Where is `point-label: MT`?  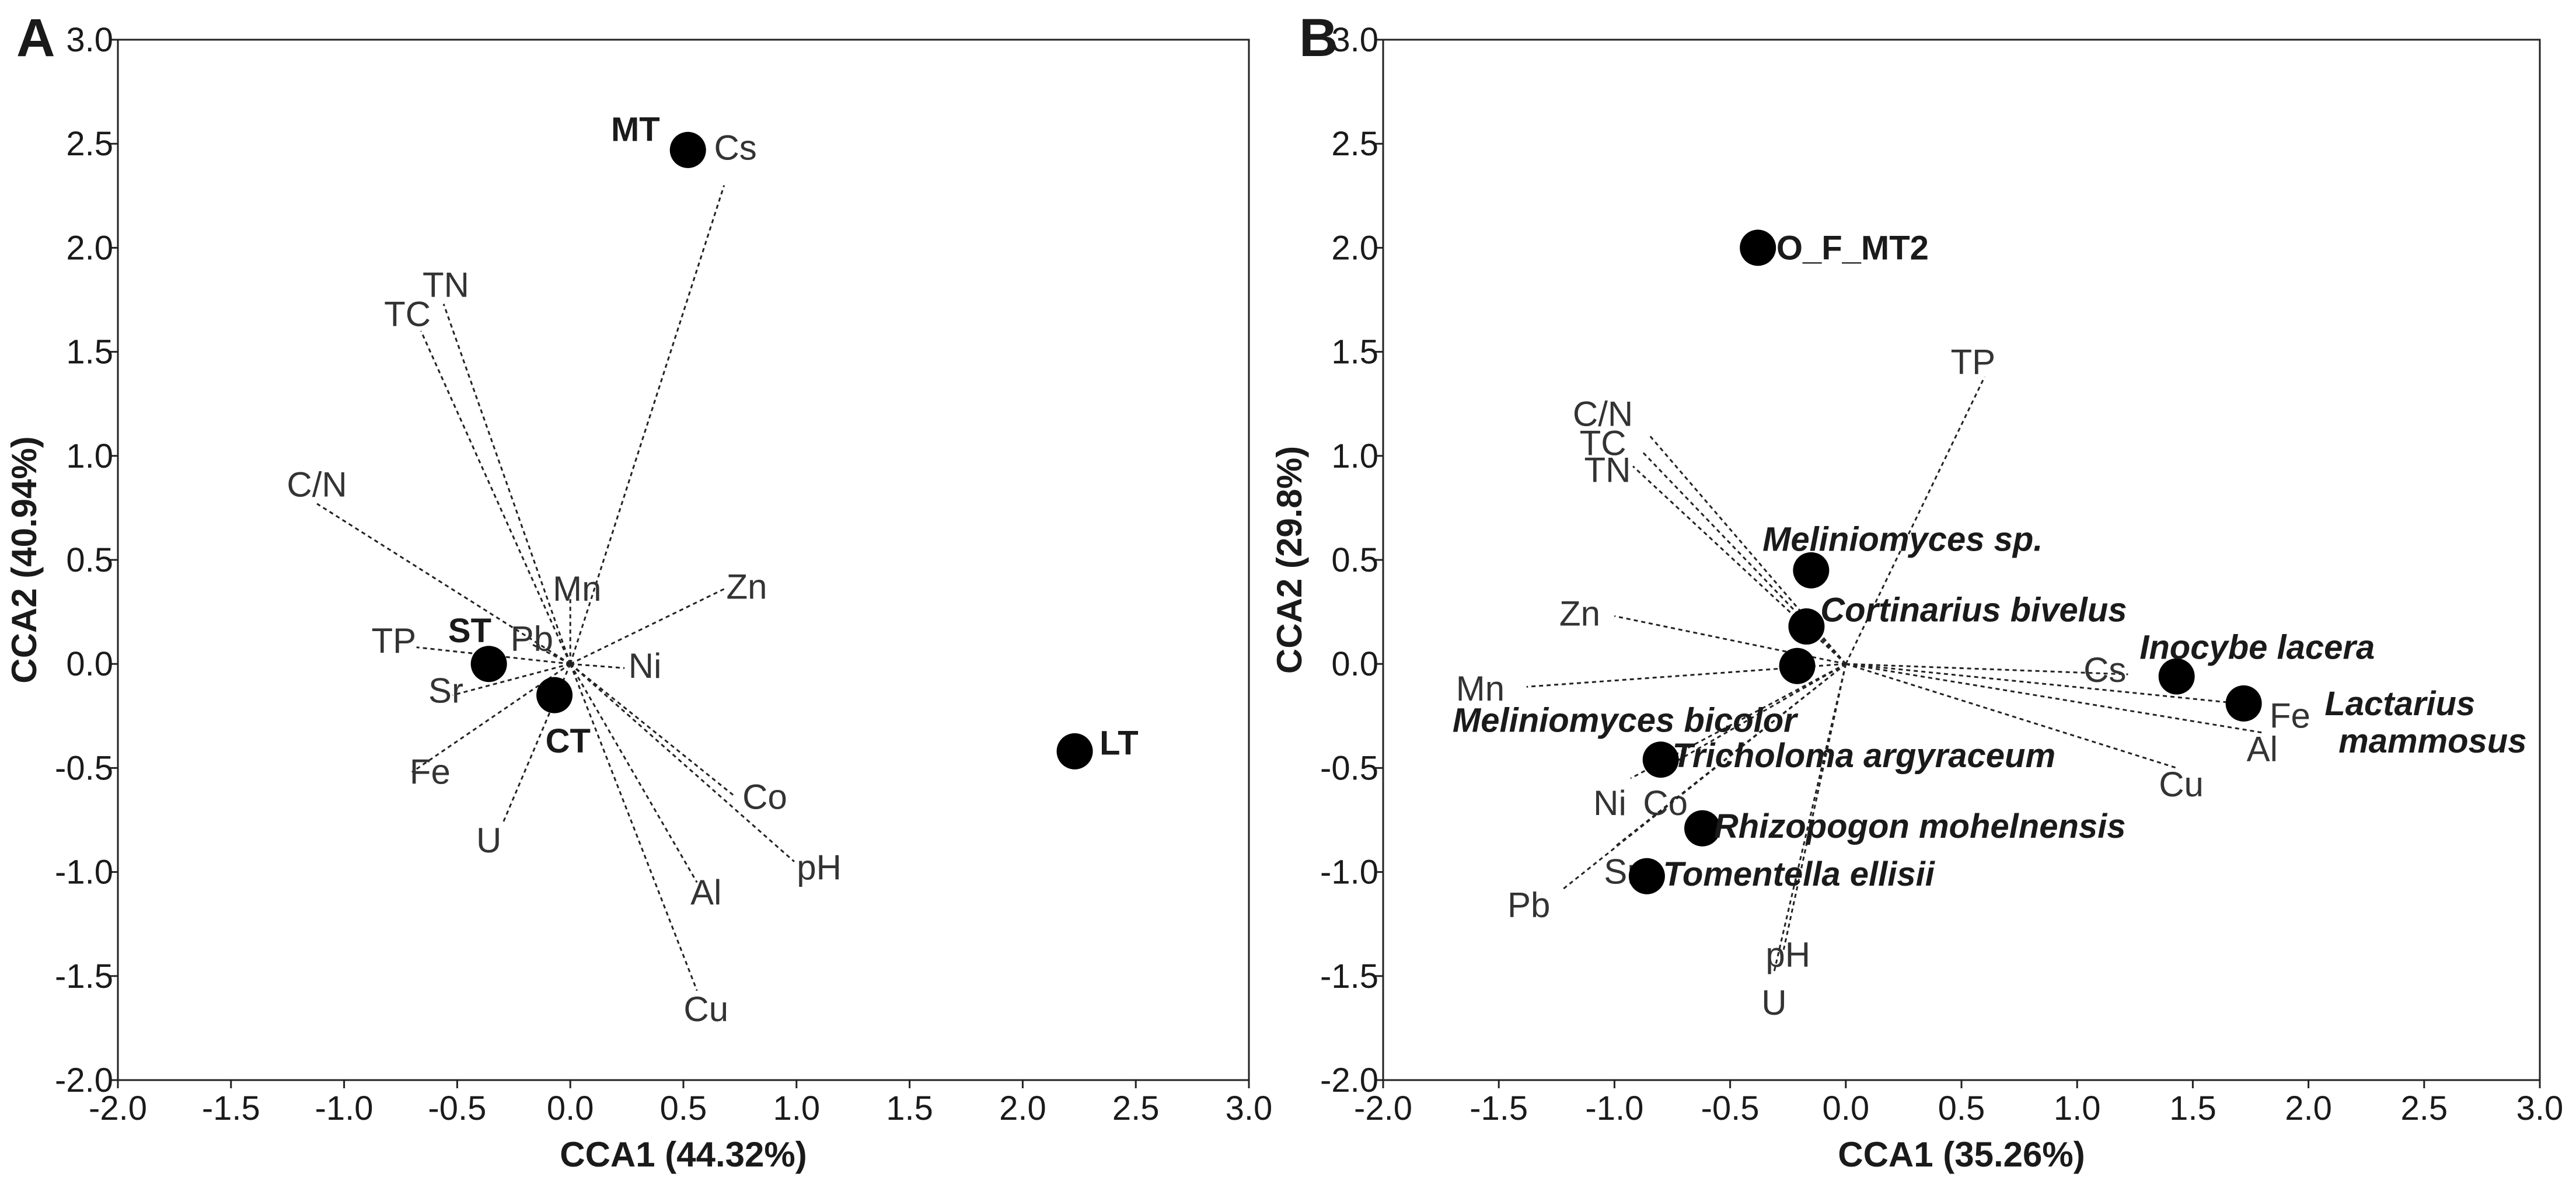 point-label: MT is located at coordinates (635, 129).